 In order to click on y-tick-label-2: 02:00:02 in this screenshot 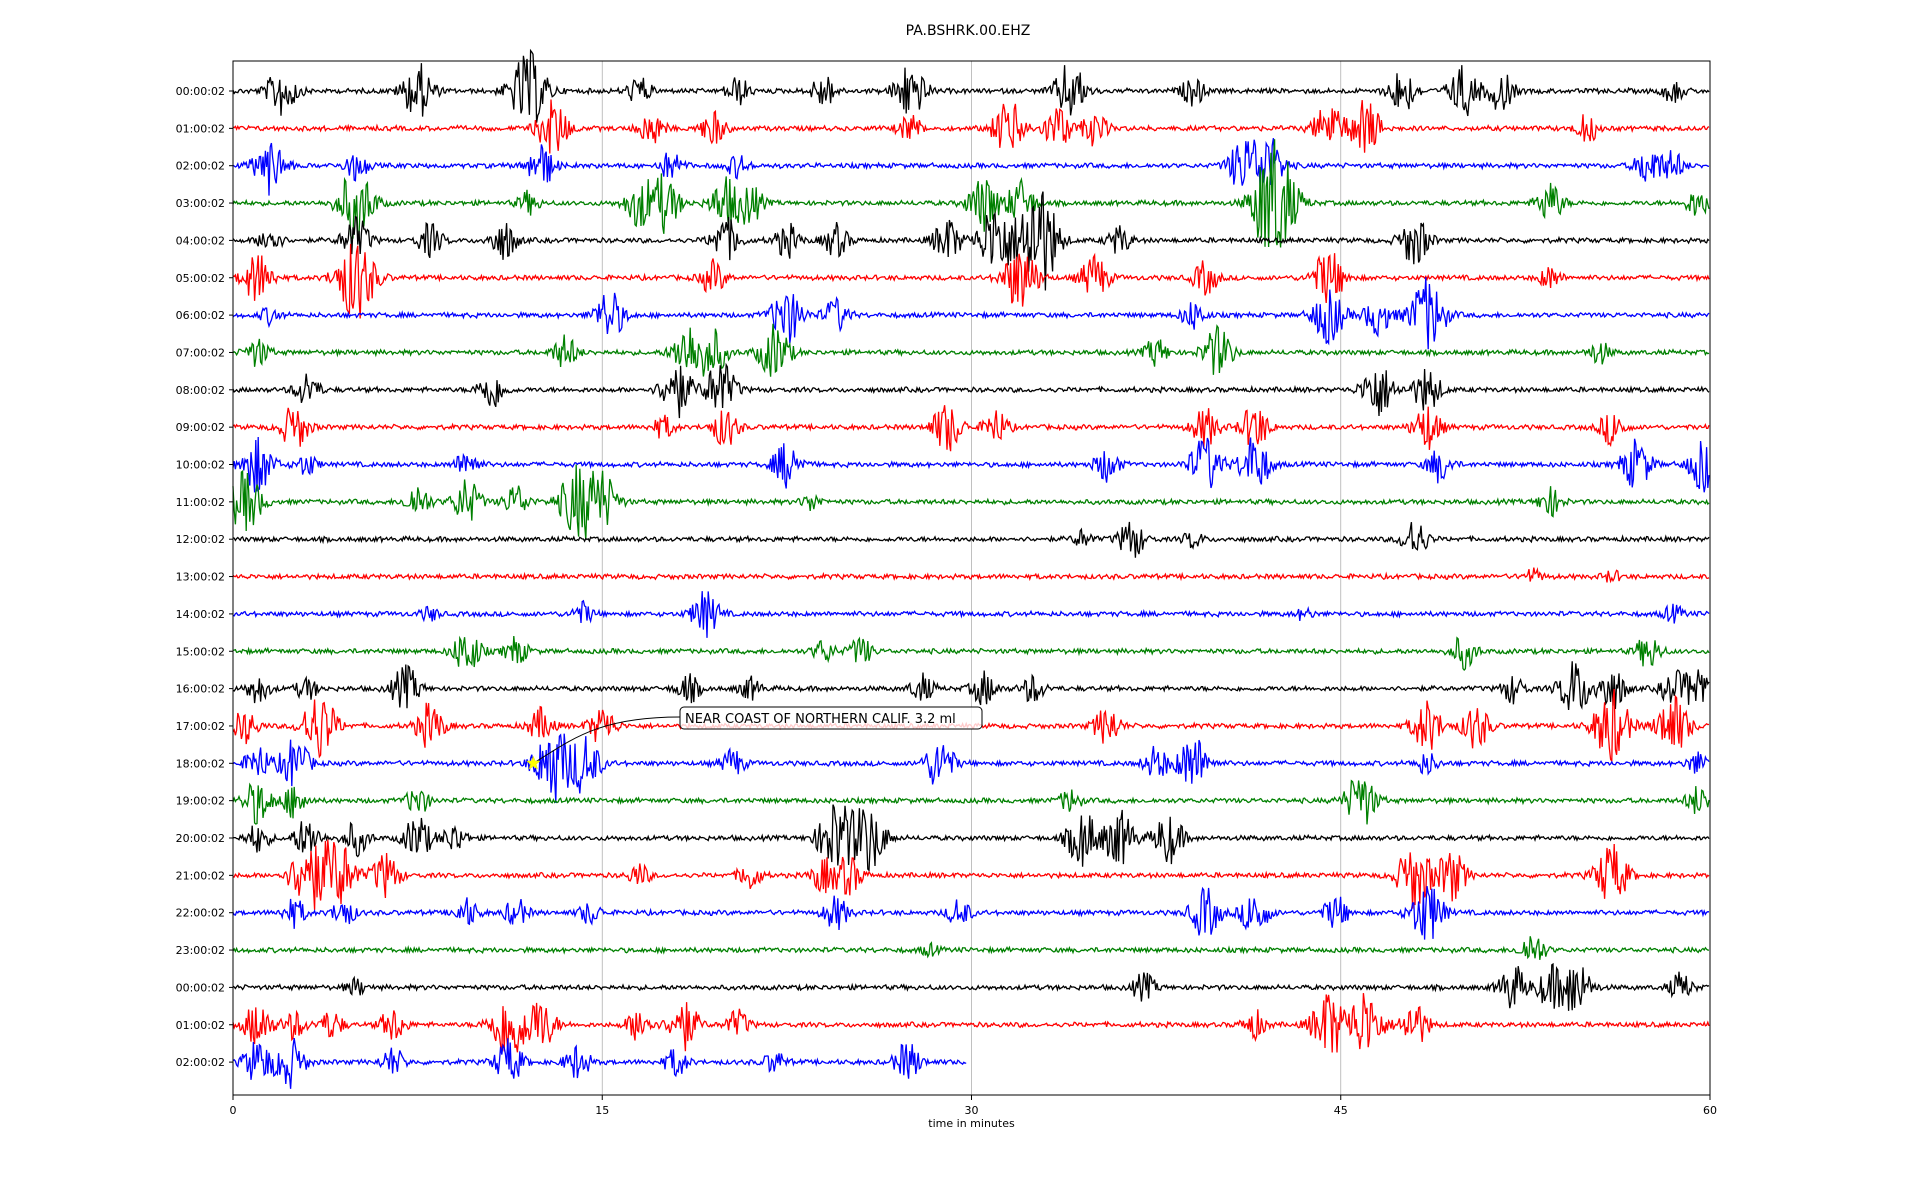, I will do `click(200, 166)`.